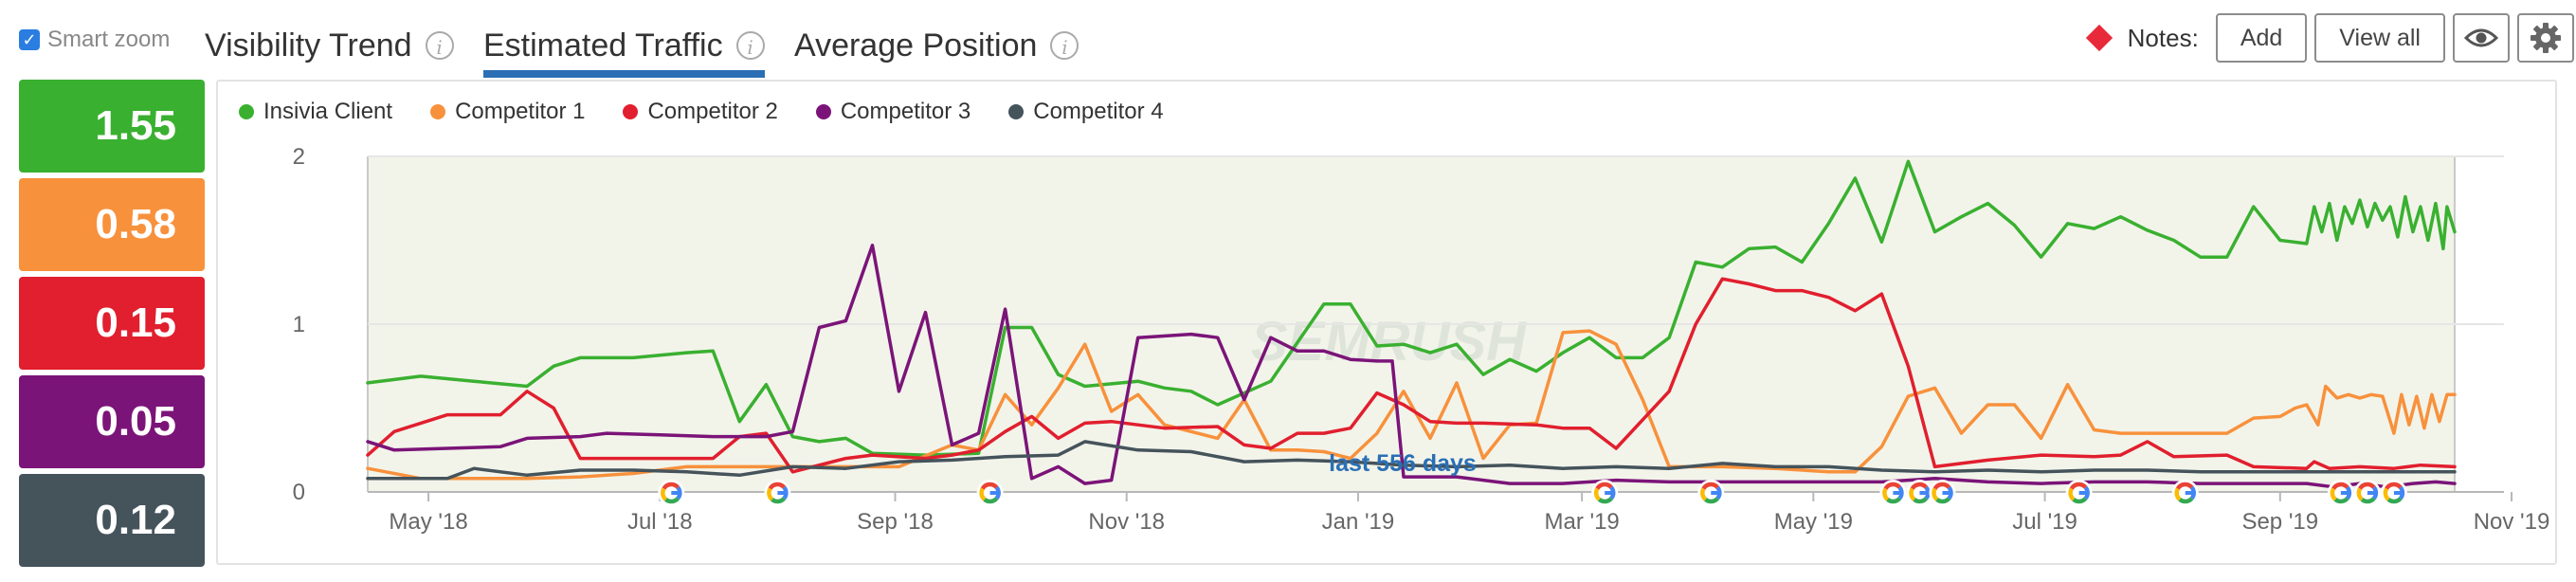  Describe the element at coordinates (112, 323) in the screenshot. I see `summary-value-competitor-2: 0.15` at that location.